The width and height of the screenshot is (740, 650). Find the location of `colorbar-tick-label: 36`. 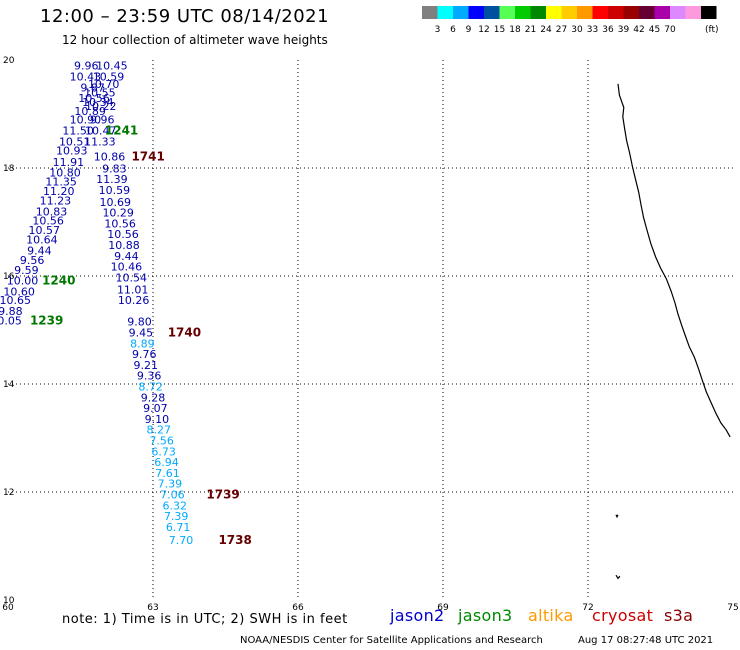

colorbar-tick-label: 36 is located at coordinates (608, 30).